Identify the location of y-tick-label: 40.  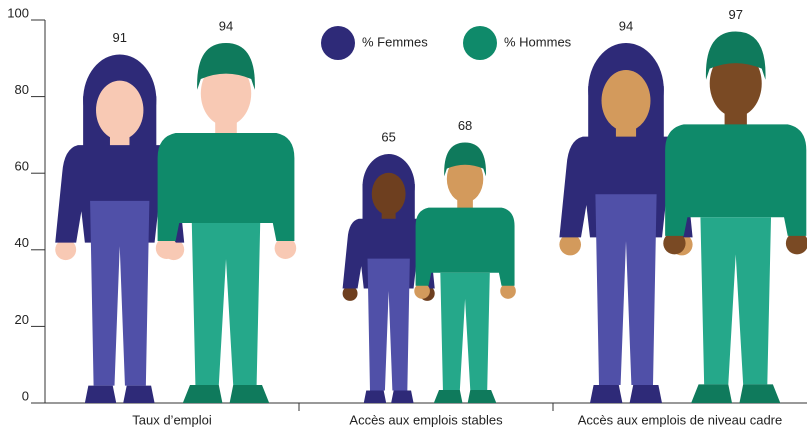
(22, 242).